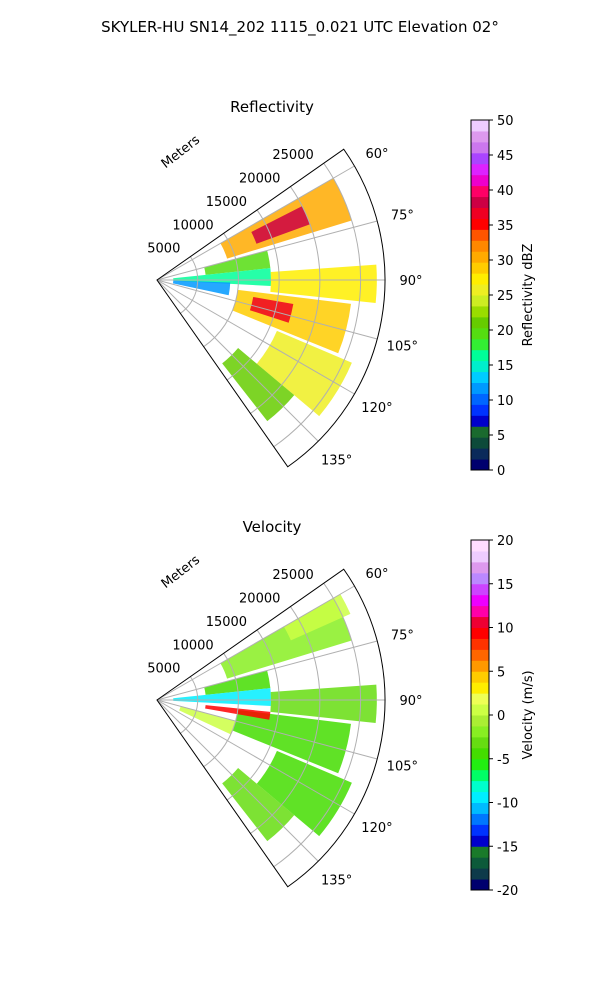  I want to click on velocity-grid, so click(271, 728).